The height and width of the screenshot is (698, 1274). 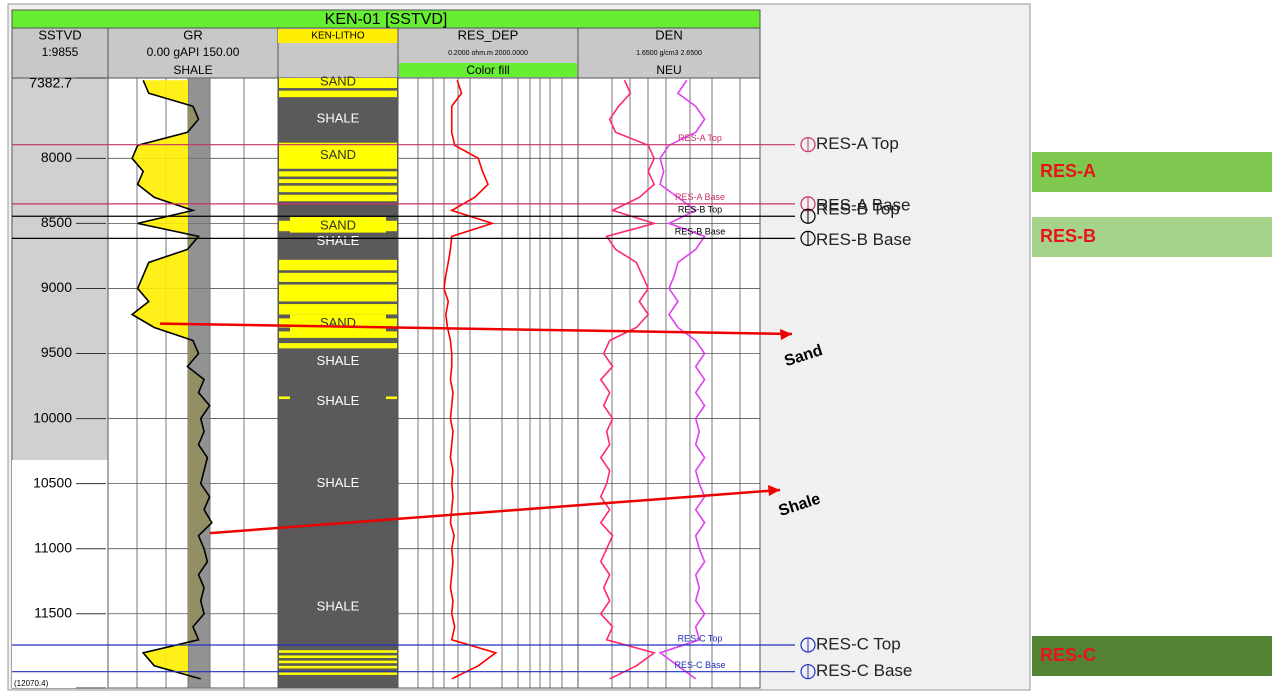 I want to click on y-tick-label: 10500, so click(x=52, y=482).